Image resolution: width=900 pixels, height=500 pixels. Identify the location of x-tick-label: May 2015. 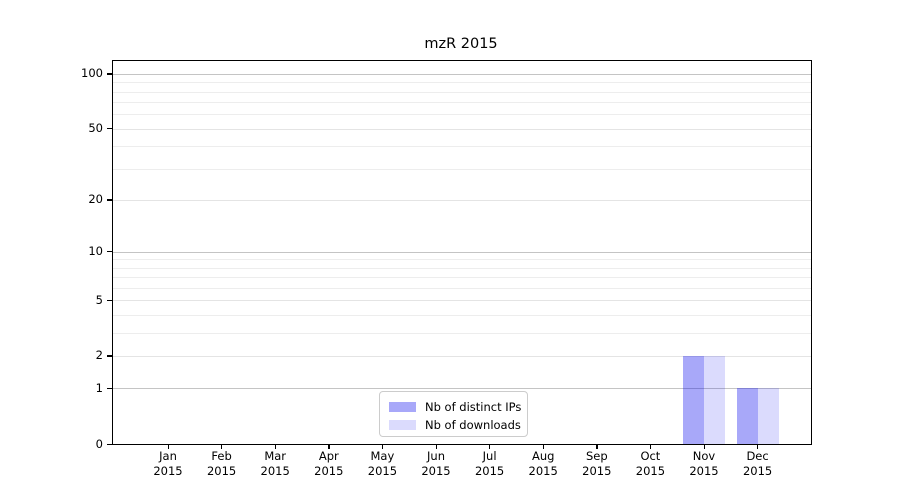
(382, 464).